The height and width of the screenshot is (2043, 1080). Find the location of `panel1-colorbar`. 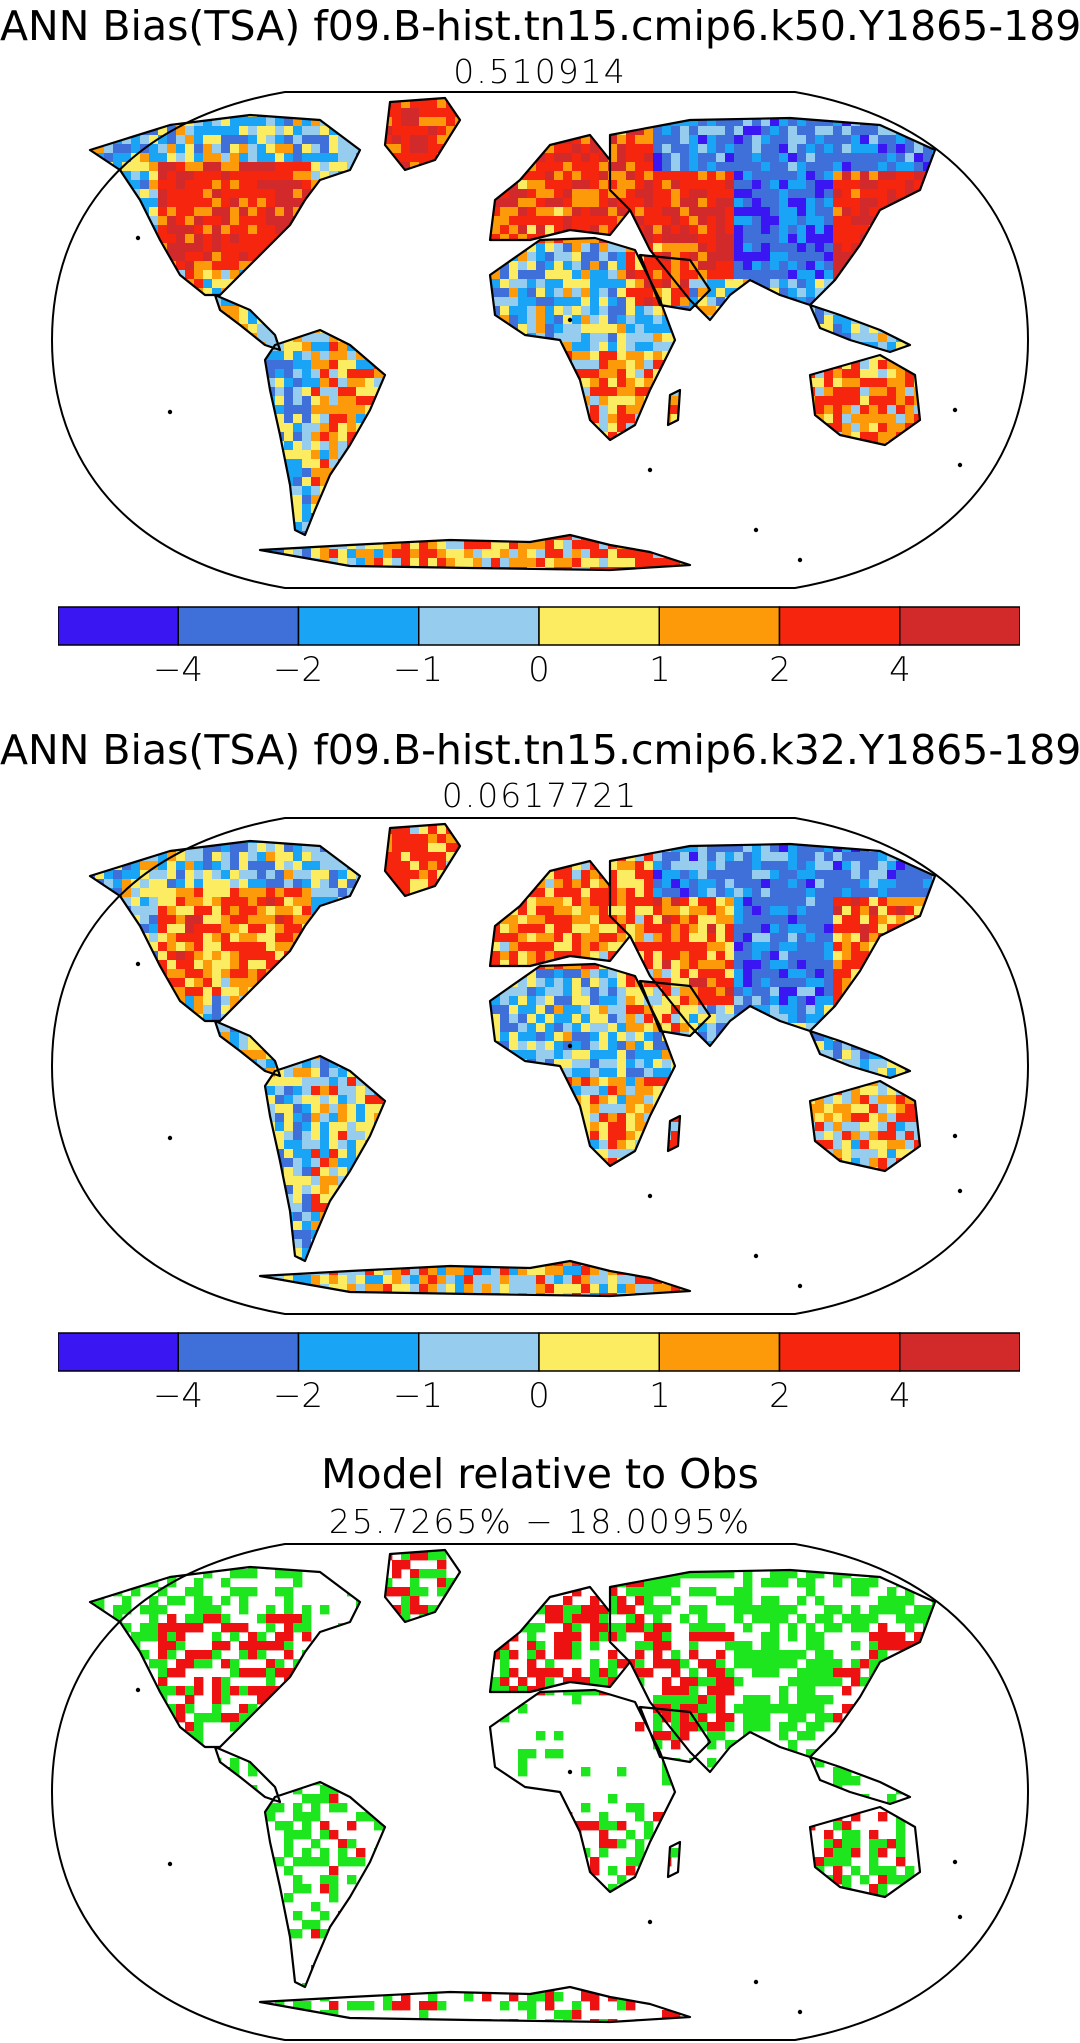

panel1-colorbar is located at coordinates (539, 626).